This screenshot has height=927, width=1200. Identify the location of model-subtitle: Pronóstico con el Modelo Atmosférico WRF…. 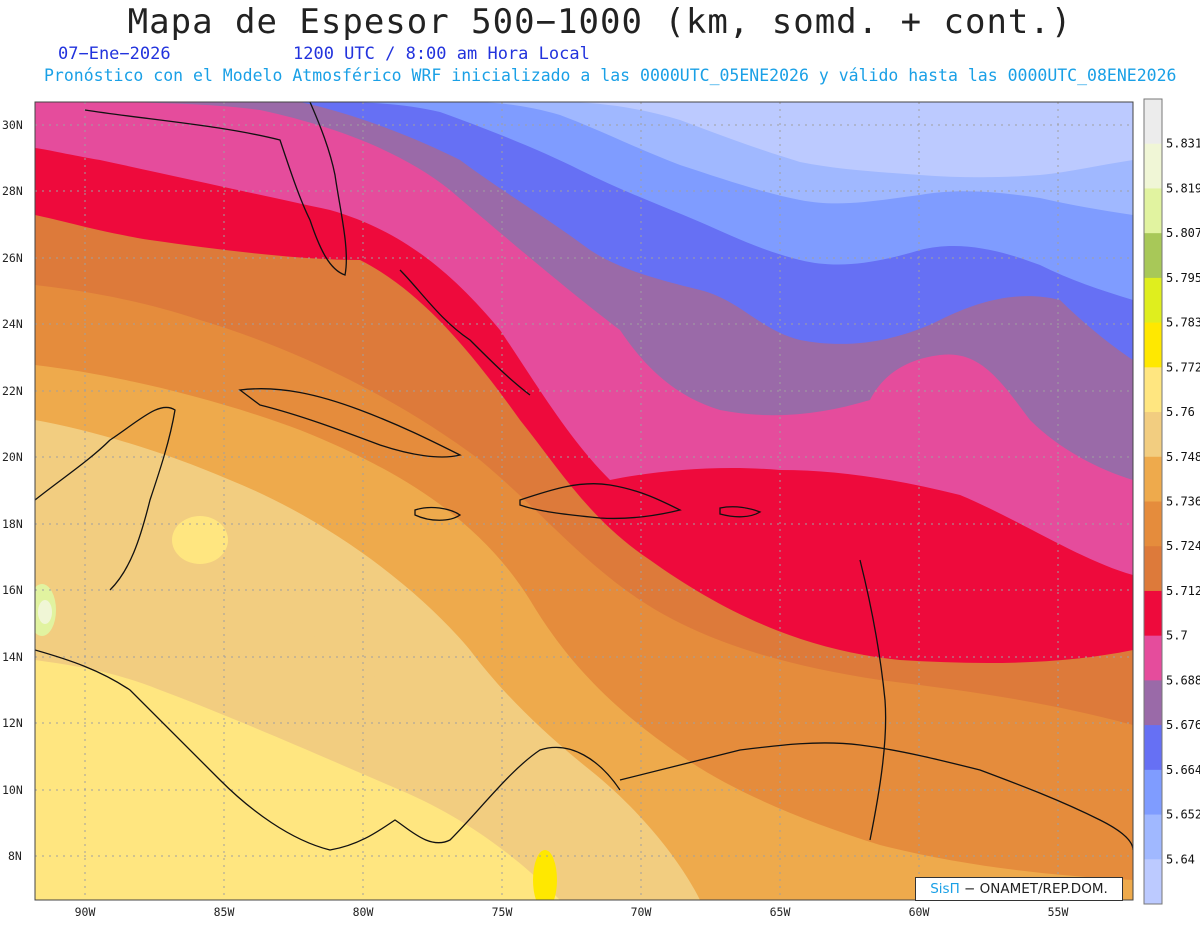
(610, 75).